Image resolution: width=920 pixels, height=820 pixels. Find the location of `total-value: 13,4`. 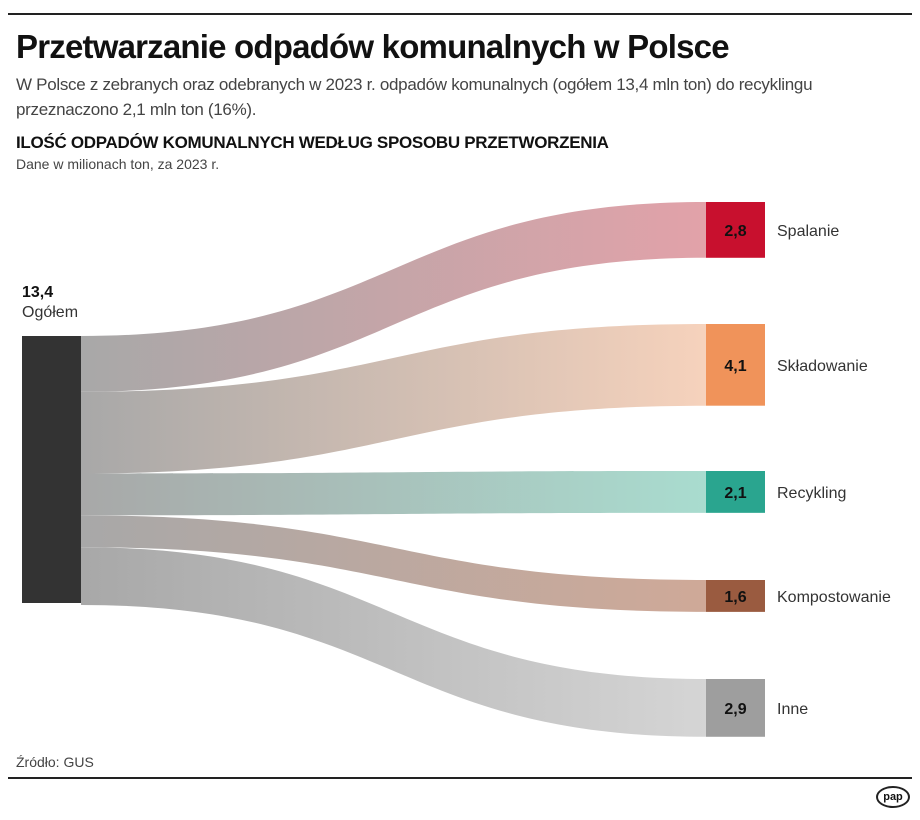

total-value: 13,4 is located at coordinates (37, 292).